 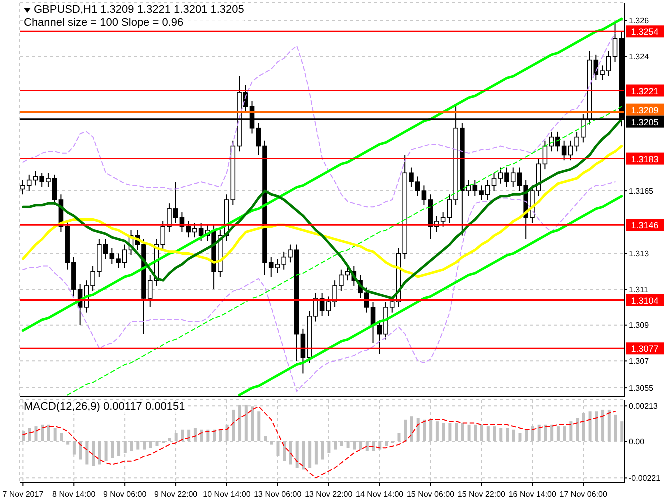 I want to click on x-tick-label: 15 Nov 06:00, so click(x=431, y=494).